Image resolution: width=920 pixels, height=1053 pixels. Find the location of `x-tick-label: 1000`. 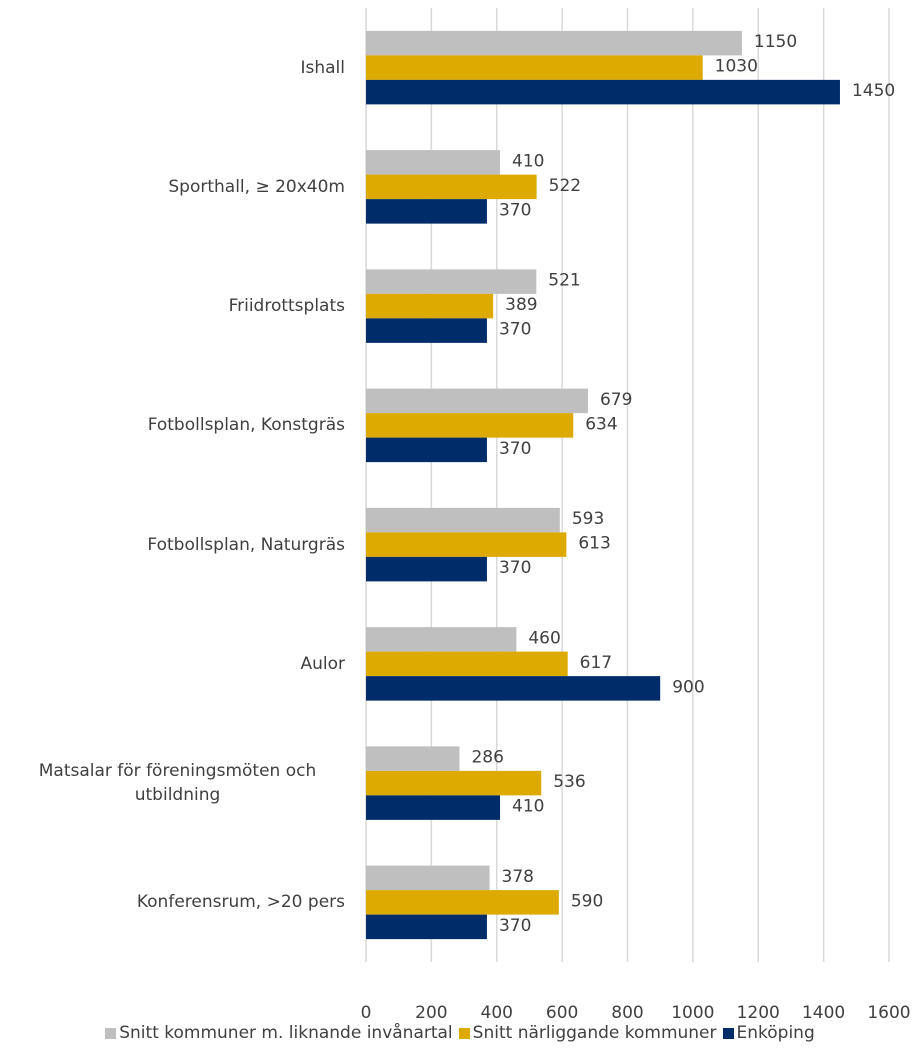

x-tick-label: 1000 is located at coordinates (692, 1013).